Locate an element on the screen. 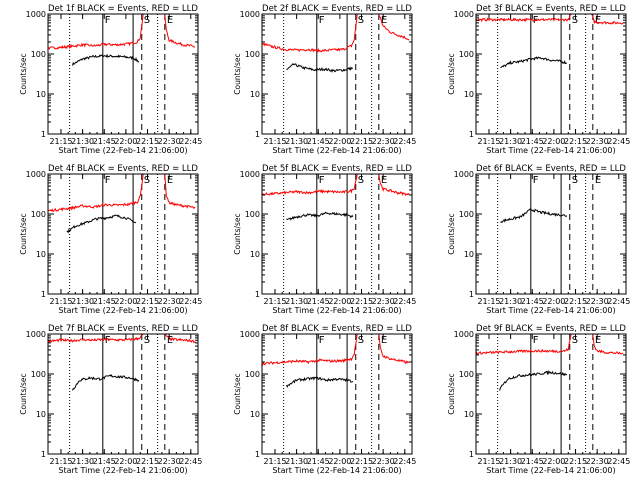 This screenshot has width=640, height=480. panel-title: Det 9f BLACK = Events, RED = LLD is located at coordinates (551, 329).